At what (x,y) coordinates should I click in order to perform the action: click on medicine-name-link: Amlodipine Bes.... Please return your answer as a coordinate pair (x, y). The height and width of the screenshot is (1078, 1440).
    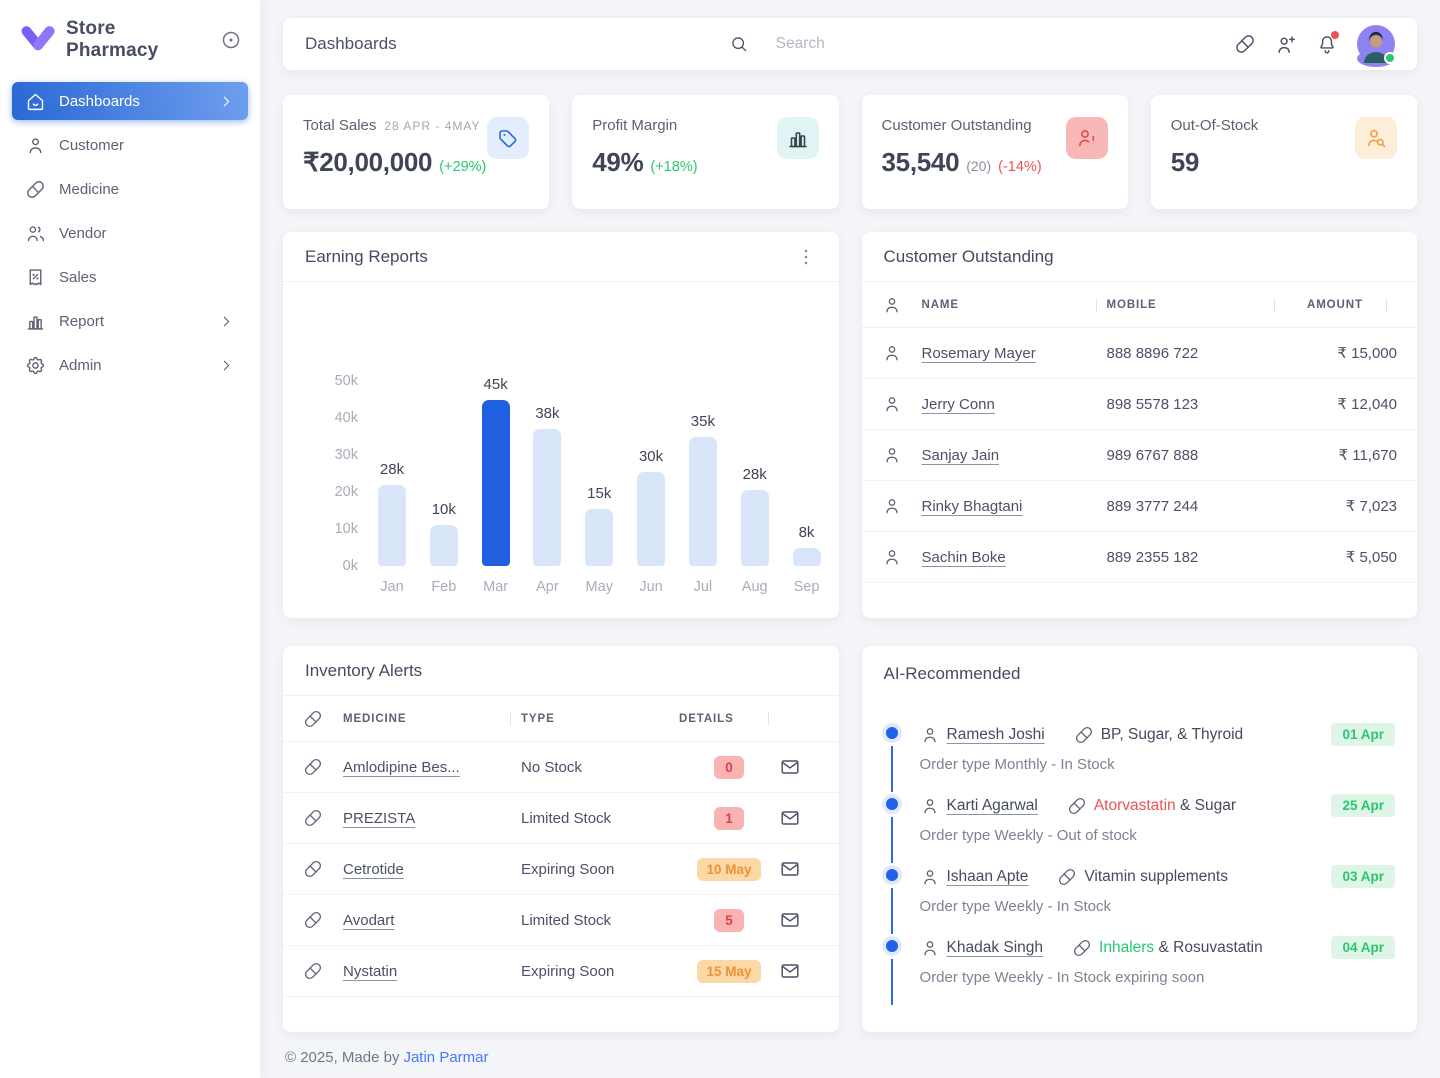
    Looking at the image, I should click on (401, 767).